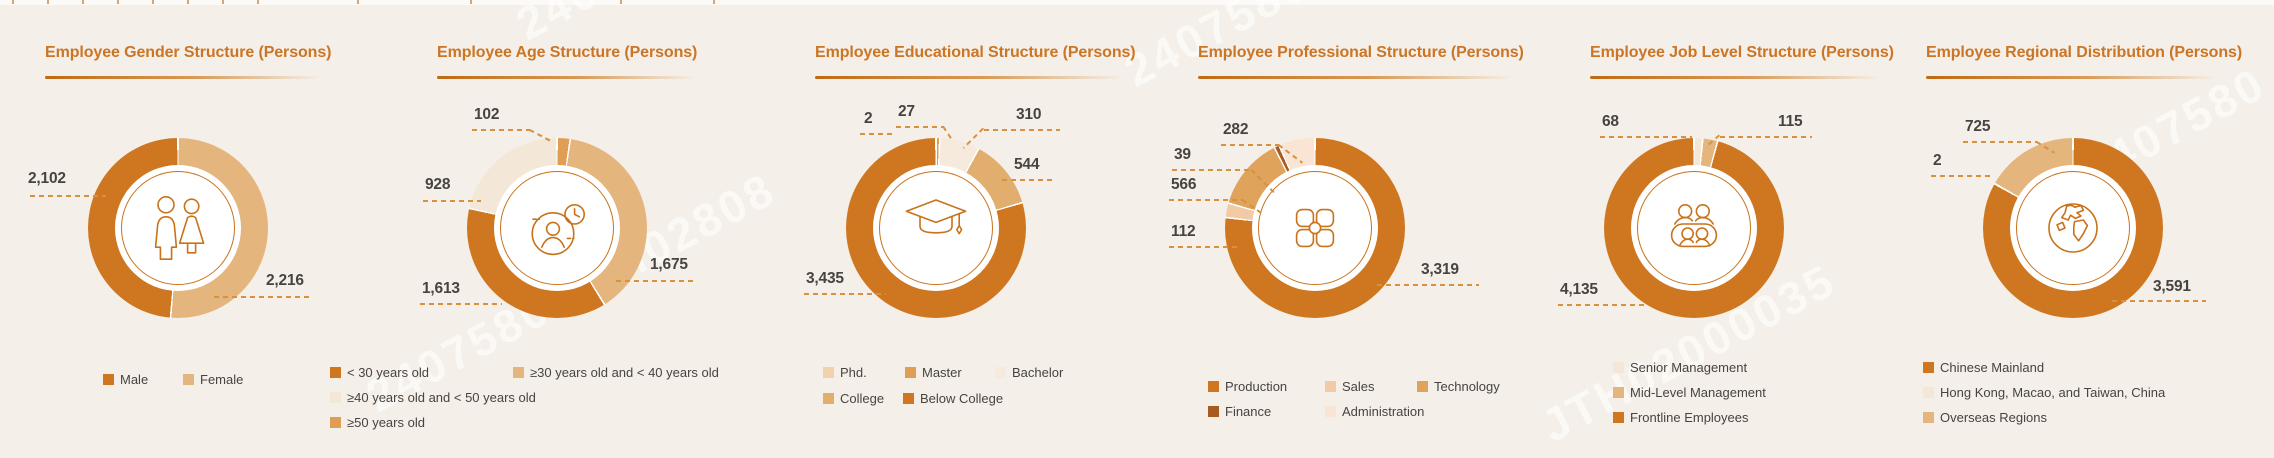 This screenshot has height=458, width=2274. I want to click on legend-swatch-frontline-employees, so click(1618, 417).